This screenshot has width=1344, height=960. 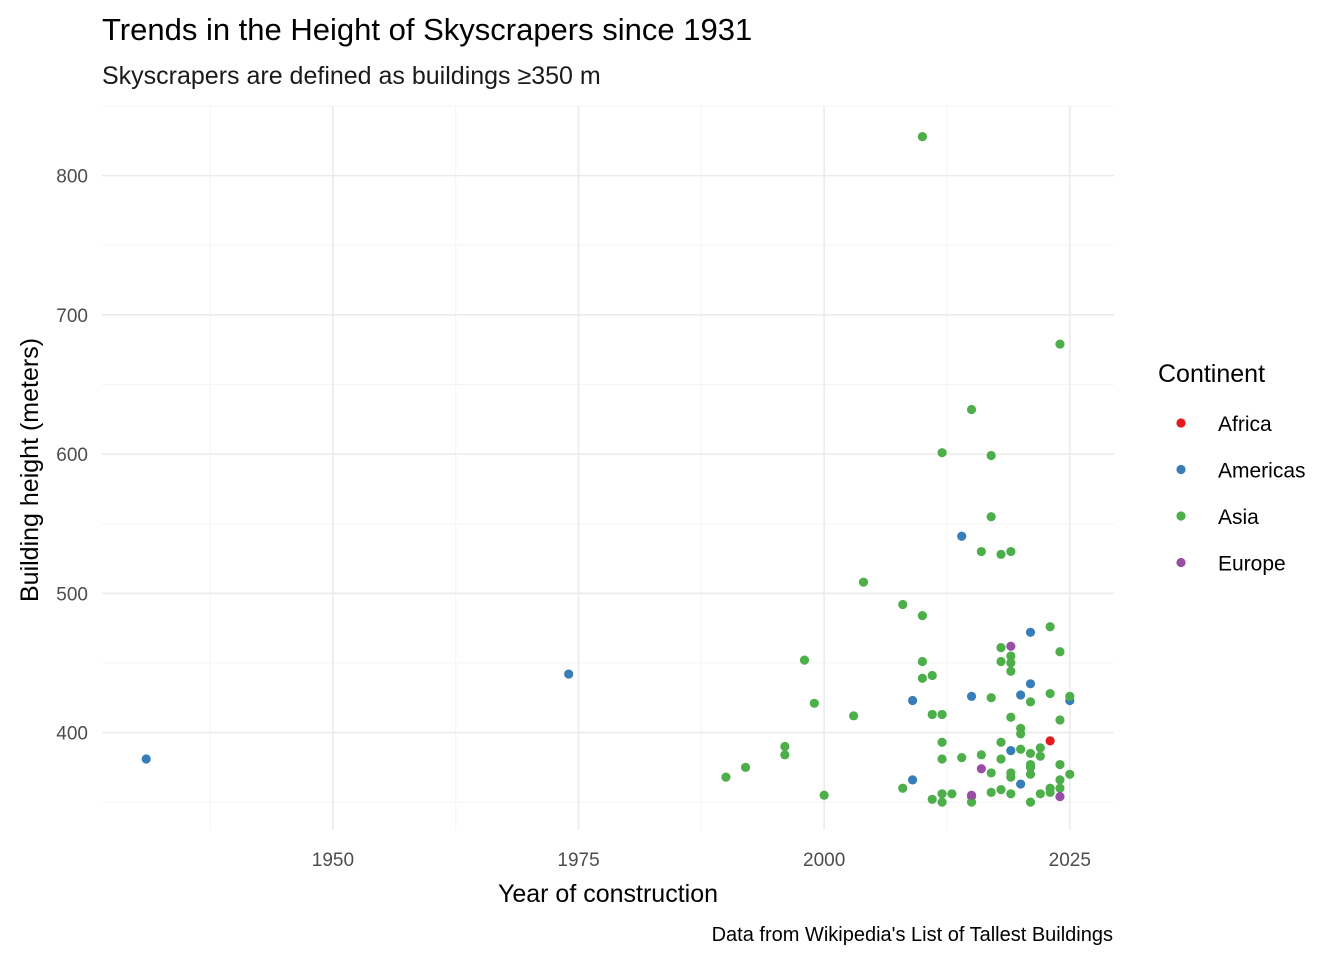 I want to click on legend: Continent Africa Americas Asia Europe, so click(x=1232, y=468).